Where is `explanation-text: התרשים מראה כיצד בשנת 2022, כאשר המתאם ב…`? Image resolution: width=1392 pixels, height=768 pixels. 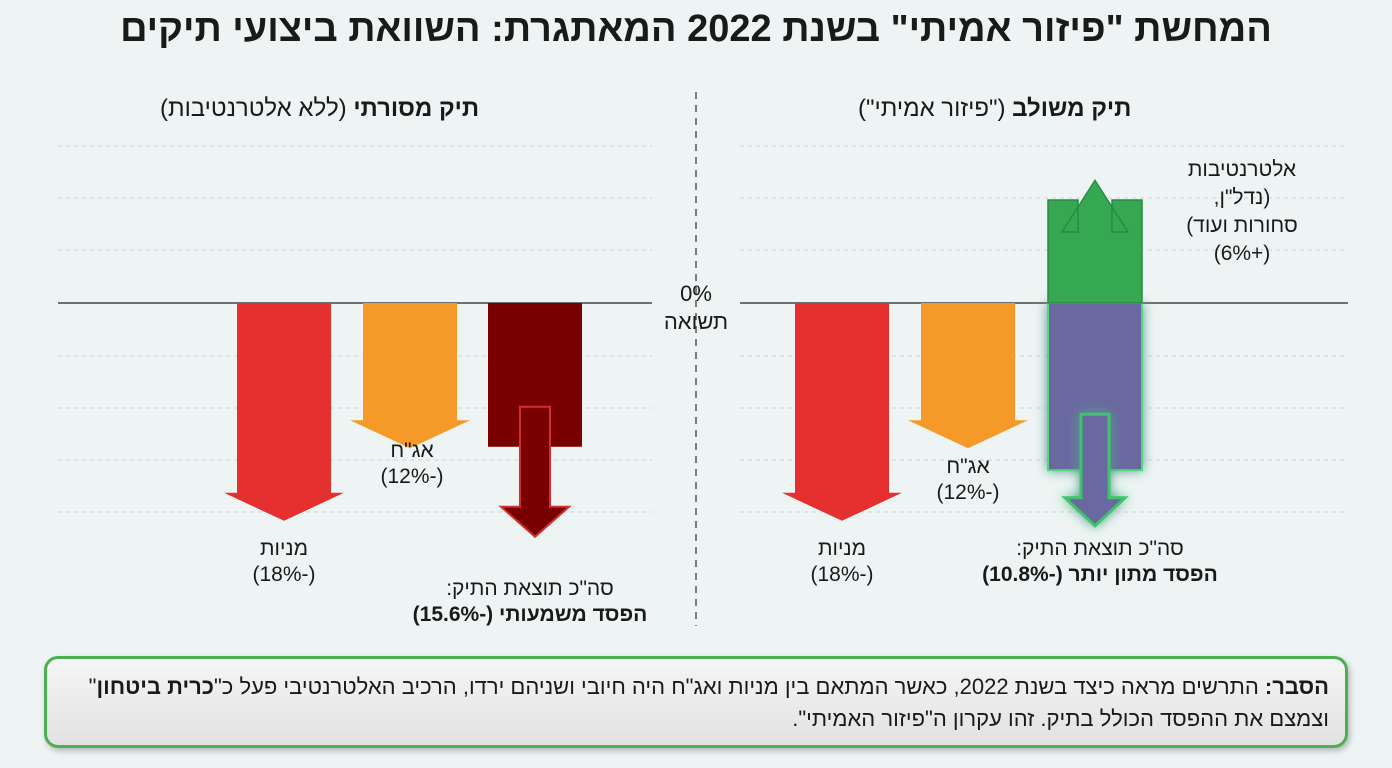
explanation-text: התרשים מראה כיצד בשנת 2022, כאשר המתאם ב… is located at coordinates (739, 686).